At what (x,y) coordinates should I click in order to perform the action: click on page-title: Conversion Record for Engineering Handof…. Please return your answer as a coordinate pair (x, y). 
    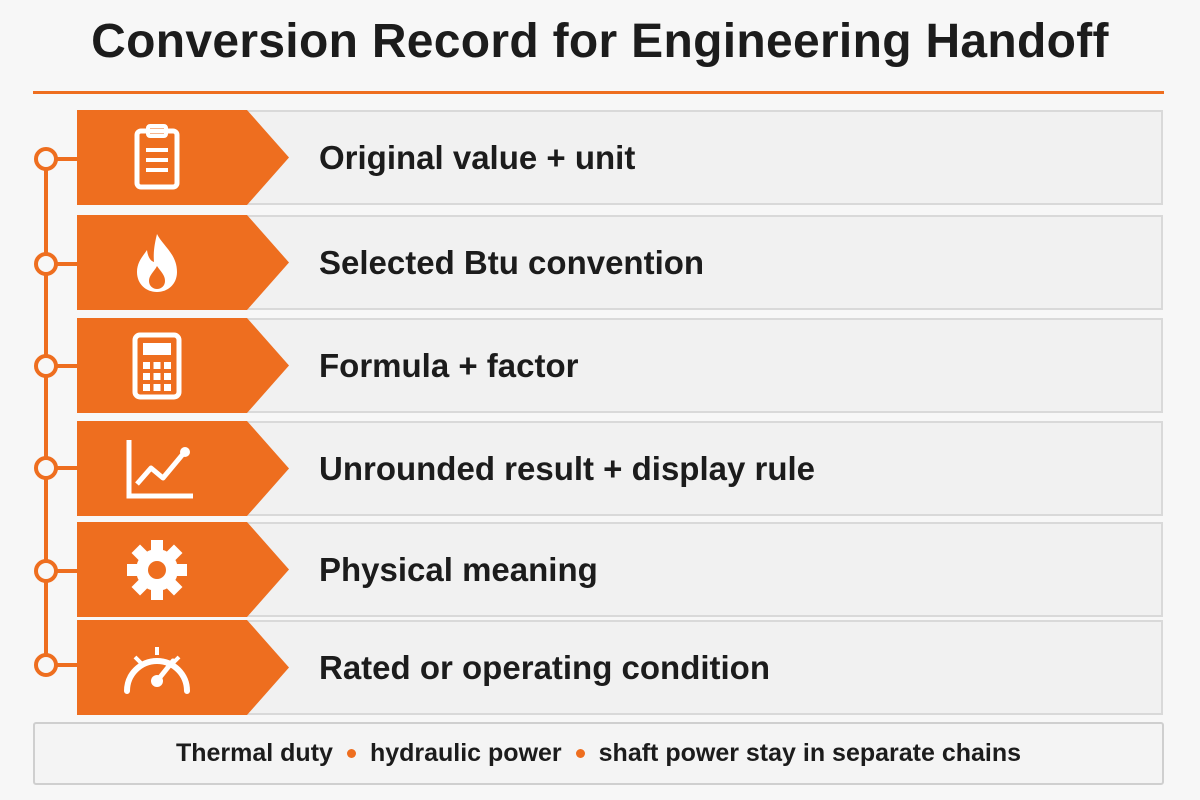
    Looking at the image, I should click on (600, 41).